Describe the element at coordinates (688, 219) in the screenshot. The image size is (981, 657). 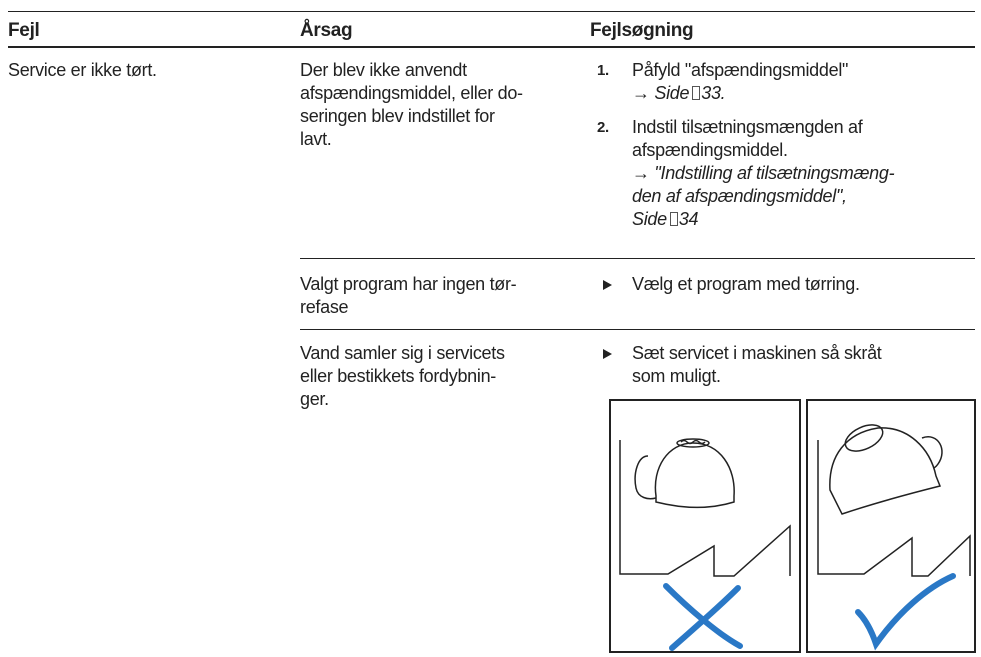
I see `ref-page: 34` at that location.